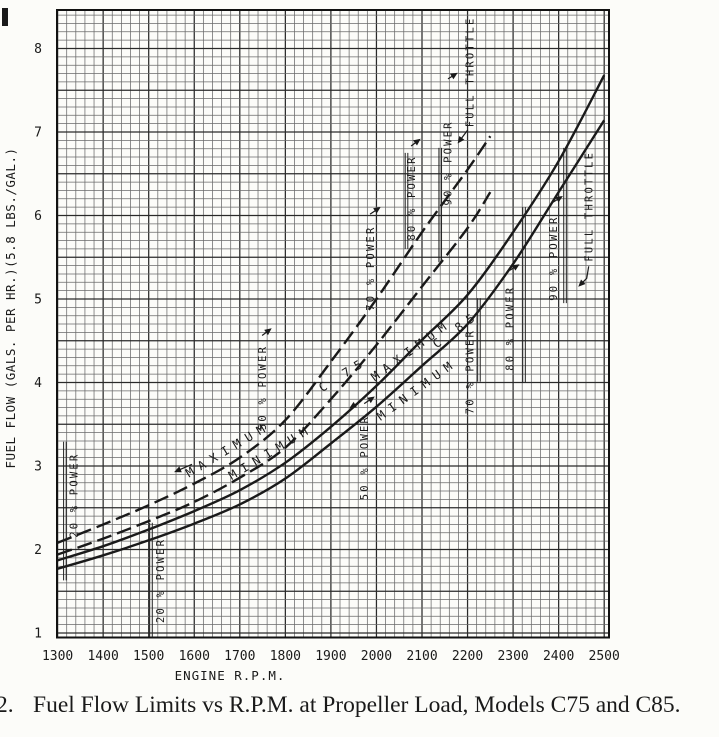 The image size is (719, 737). Describe the element at coordinates (230, 675) in the screenshot. I see `x-axis-title: ENGINE R.P.M.` at that location.